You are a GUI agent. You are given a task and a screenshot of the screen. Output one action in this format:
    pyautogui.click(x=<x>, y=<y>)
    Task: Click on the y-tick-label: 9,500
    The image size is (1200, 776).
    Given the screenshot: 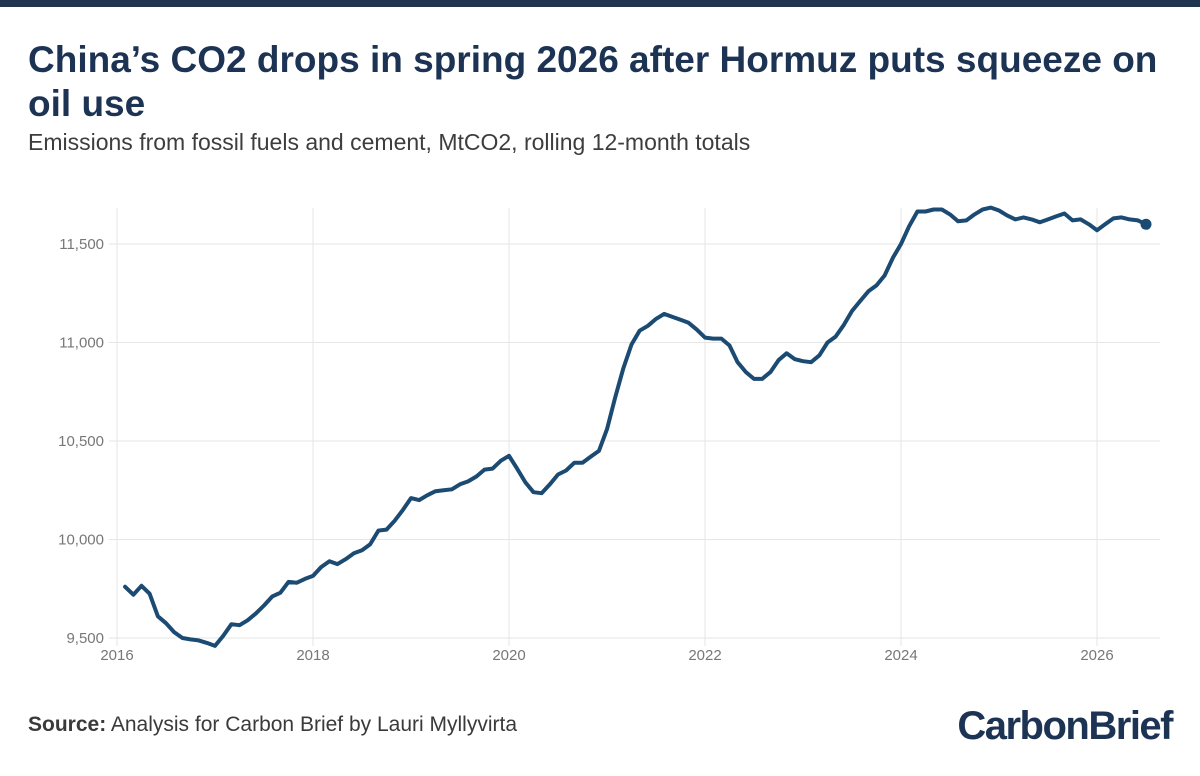 What is the action you would take?
    pyautogui.click(x=85, y=638)
    